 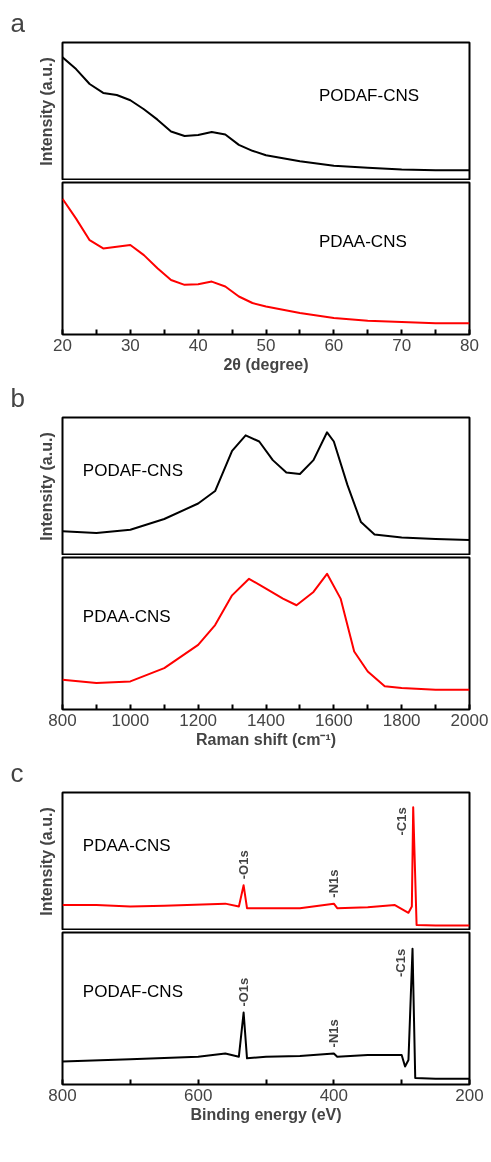 What do you see at coordinates (17, 772) in the screenshot?
I see `chart-title: c` at bounding box center [17, 772].